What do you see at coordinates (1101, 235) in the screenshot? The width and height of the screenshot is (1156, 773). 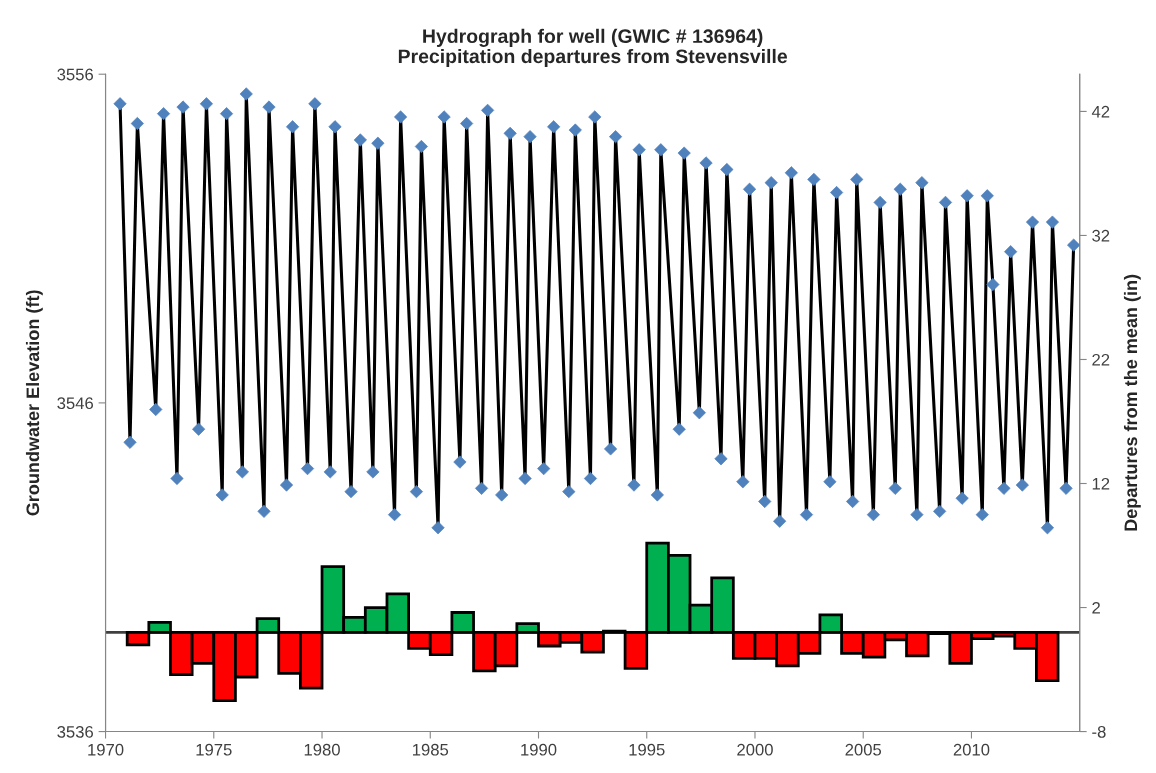 I see `y2-tick-label: 32` at bounding box center [1101, 235].